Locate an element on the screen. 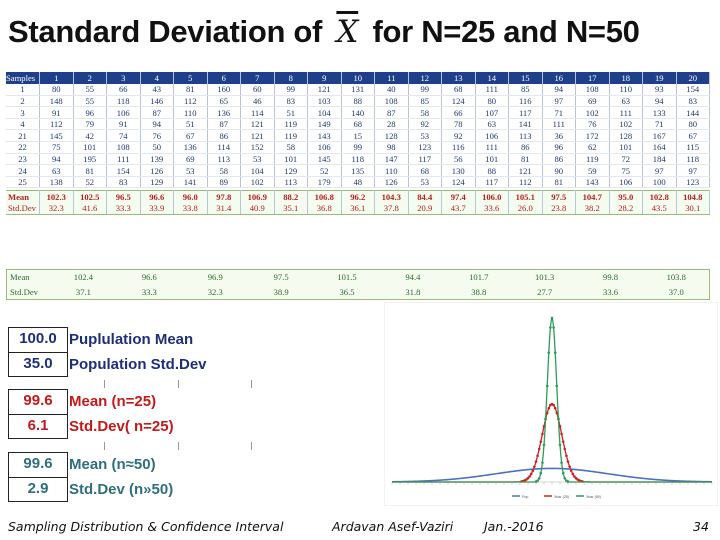 Image resolution: width=720 pixels, height=540 pixels. n25-summary-box: 99.6 6.1 is located at coordinates (38, 414).